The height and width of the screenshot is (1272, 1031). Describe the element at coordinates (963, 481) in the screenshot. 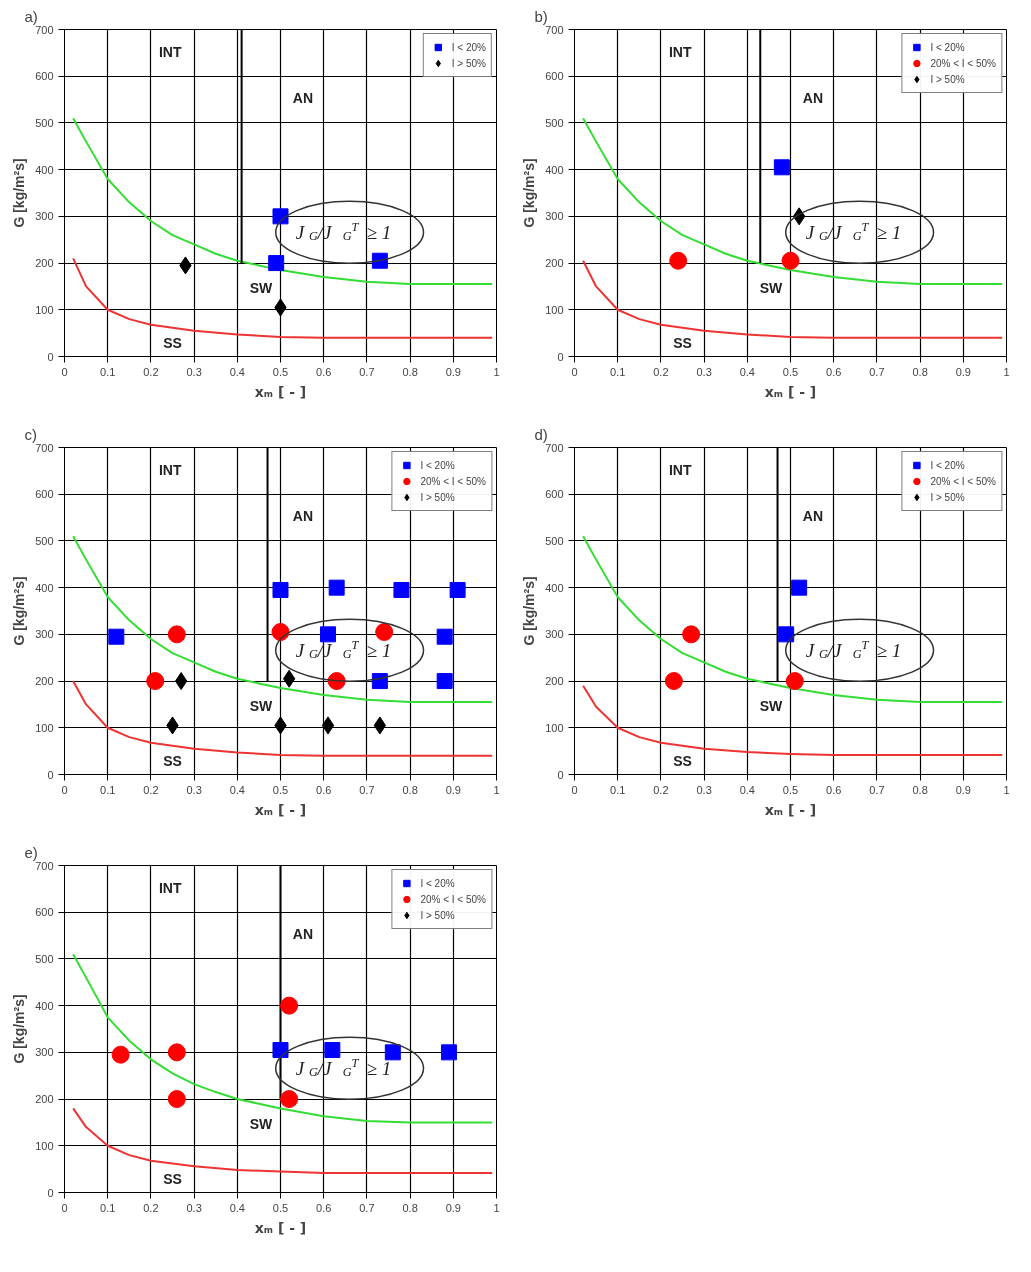

I see `legend-label: 20% < I < 50%` at that location.